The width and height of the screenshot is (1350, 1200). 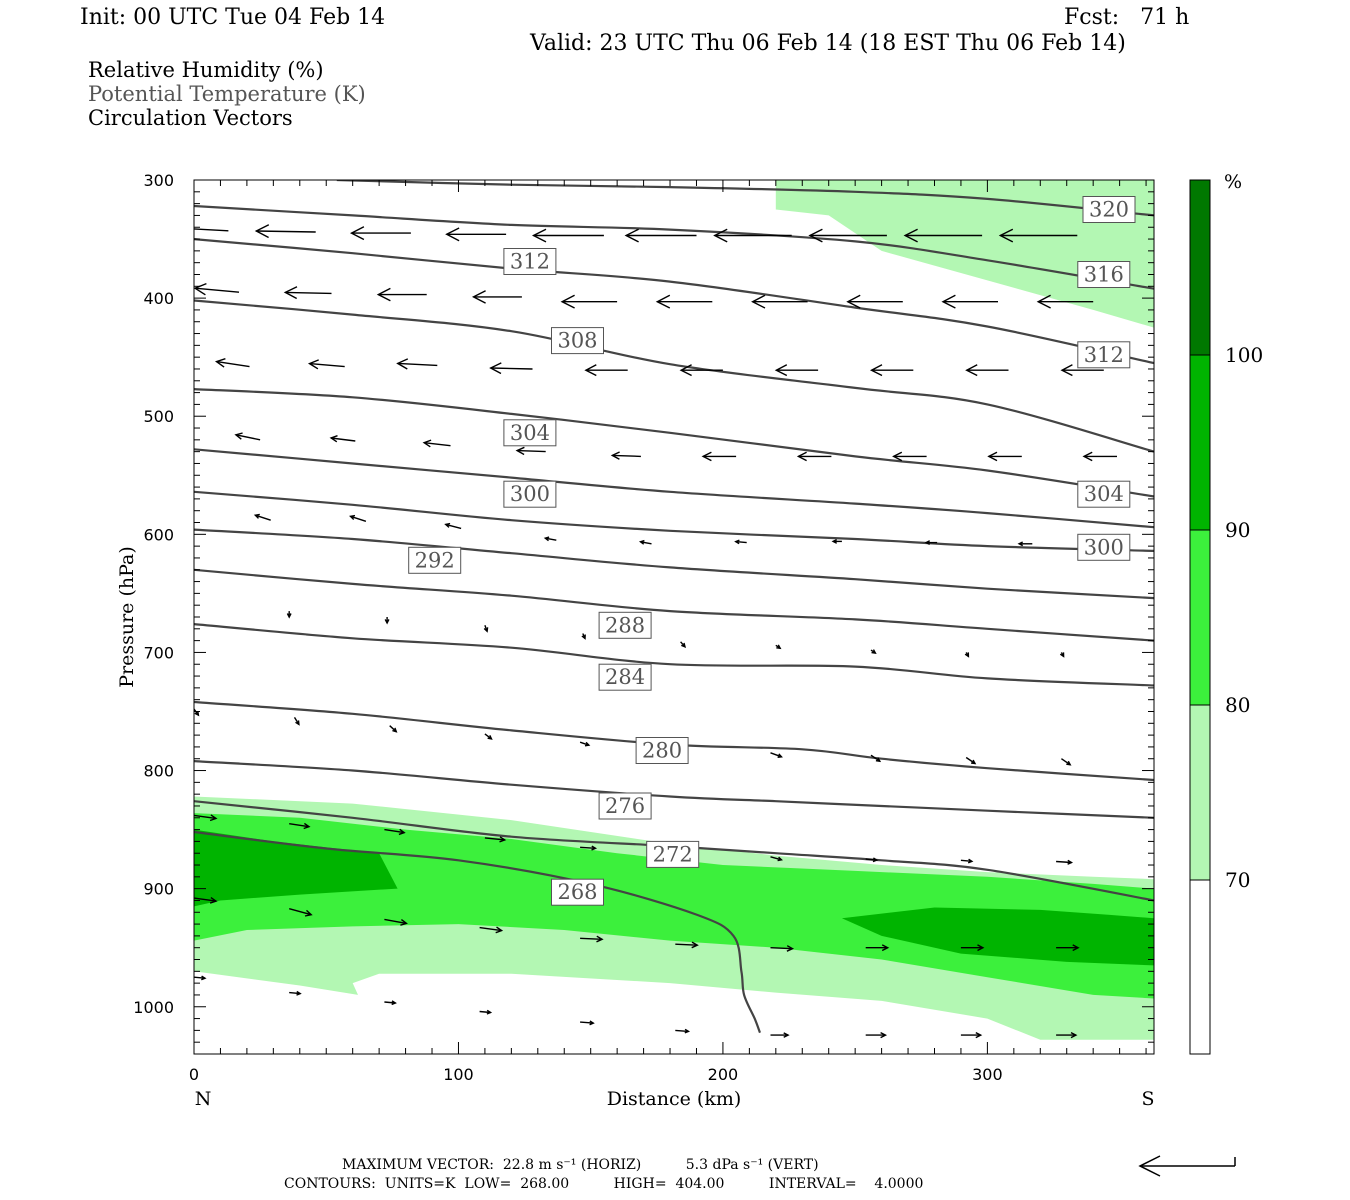 I want to click on svg-text: 312, so click(x=530, y=262).